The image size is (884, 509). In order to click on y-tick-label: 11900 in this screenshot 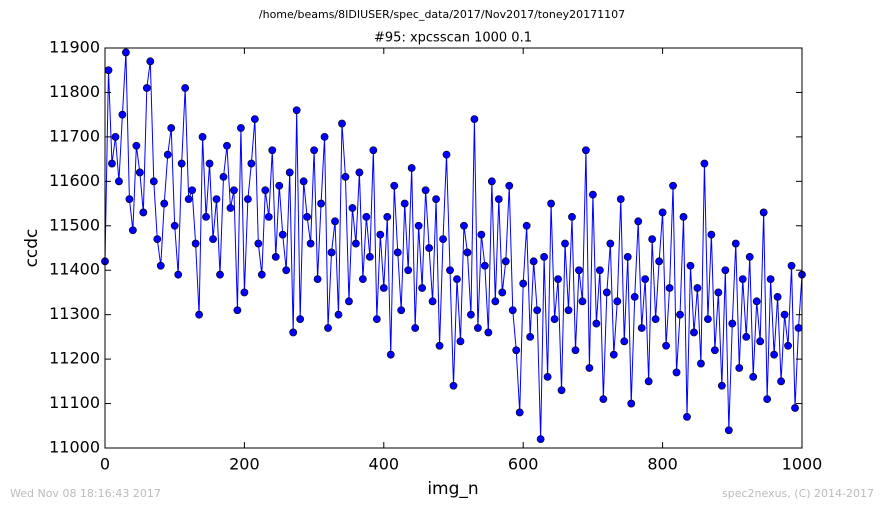, I will do `click(74, 47)`.